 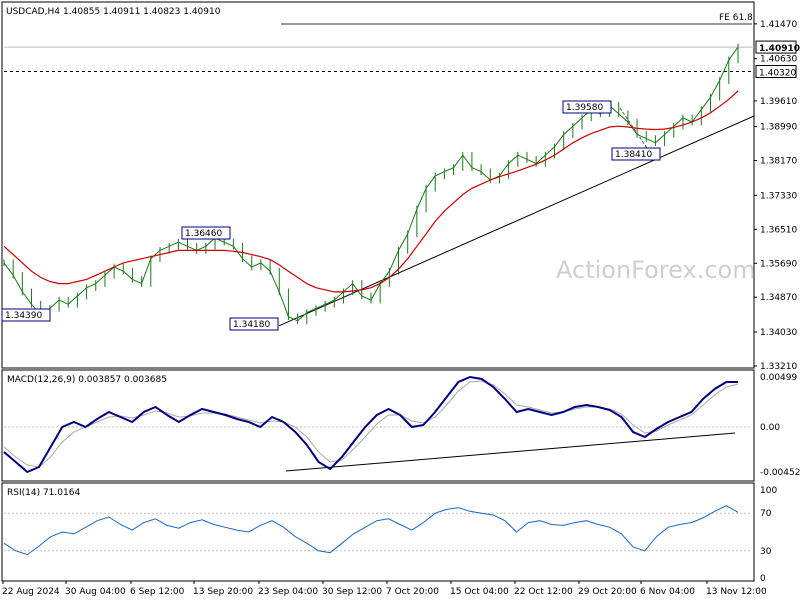 I want to click on label-1-3418-box, so click(x=254, y=324).